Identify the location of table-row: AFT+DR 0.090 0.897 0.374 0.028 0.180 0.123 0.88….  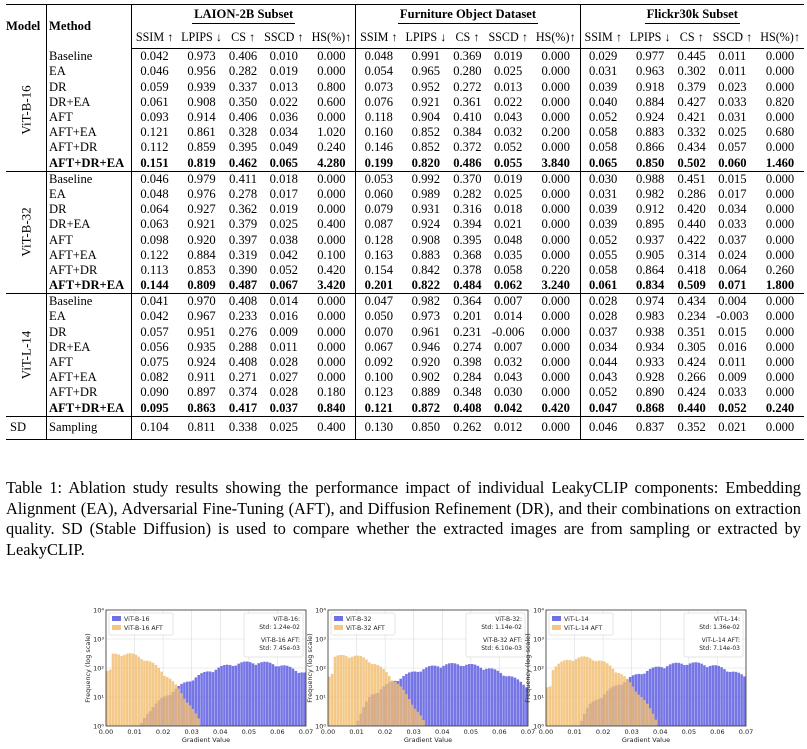
(405, 393).